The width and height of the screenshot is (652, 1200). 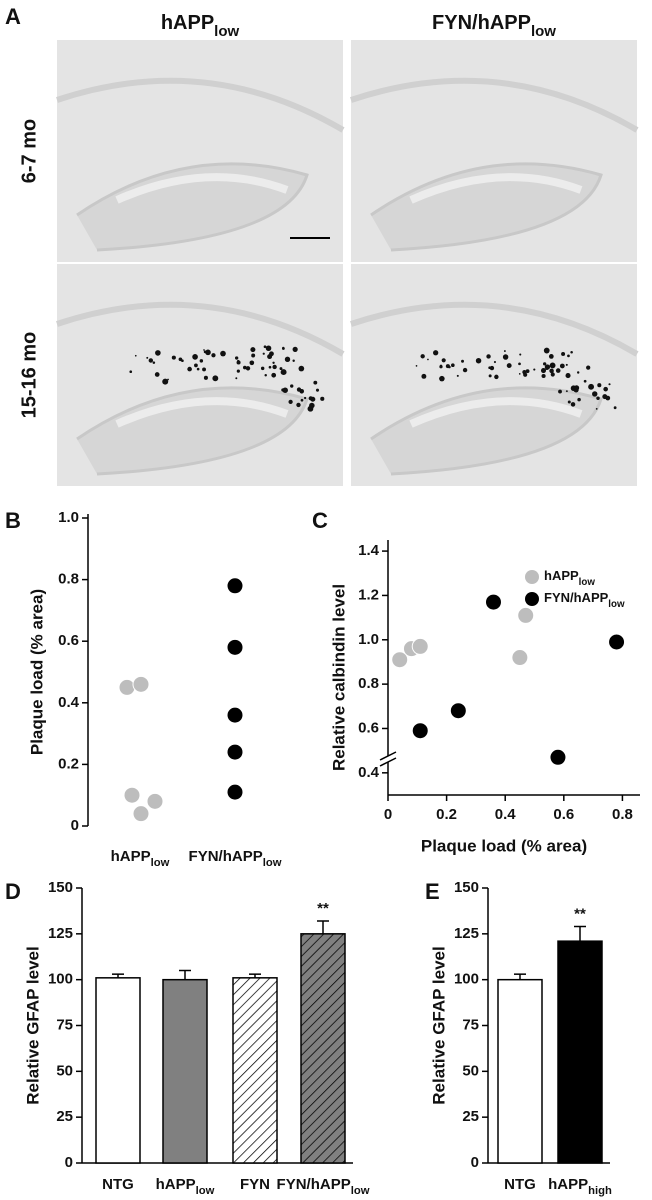 What do you see at coordinates (368, 683) in the screenshot?
I see `y-tick-label: 0.8` at bounding box center [368, 683].